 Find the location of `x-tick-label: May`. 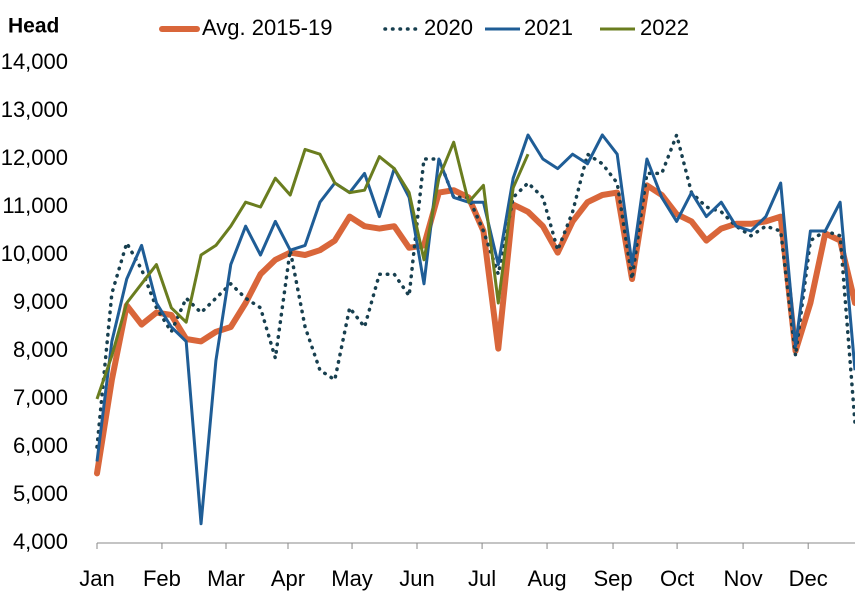

x-tick-label: May is located at coordinates (352, 578).